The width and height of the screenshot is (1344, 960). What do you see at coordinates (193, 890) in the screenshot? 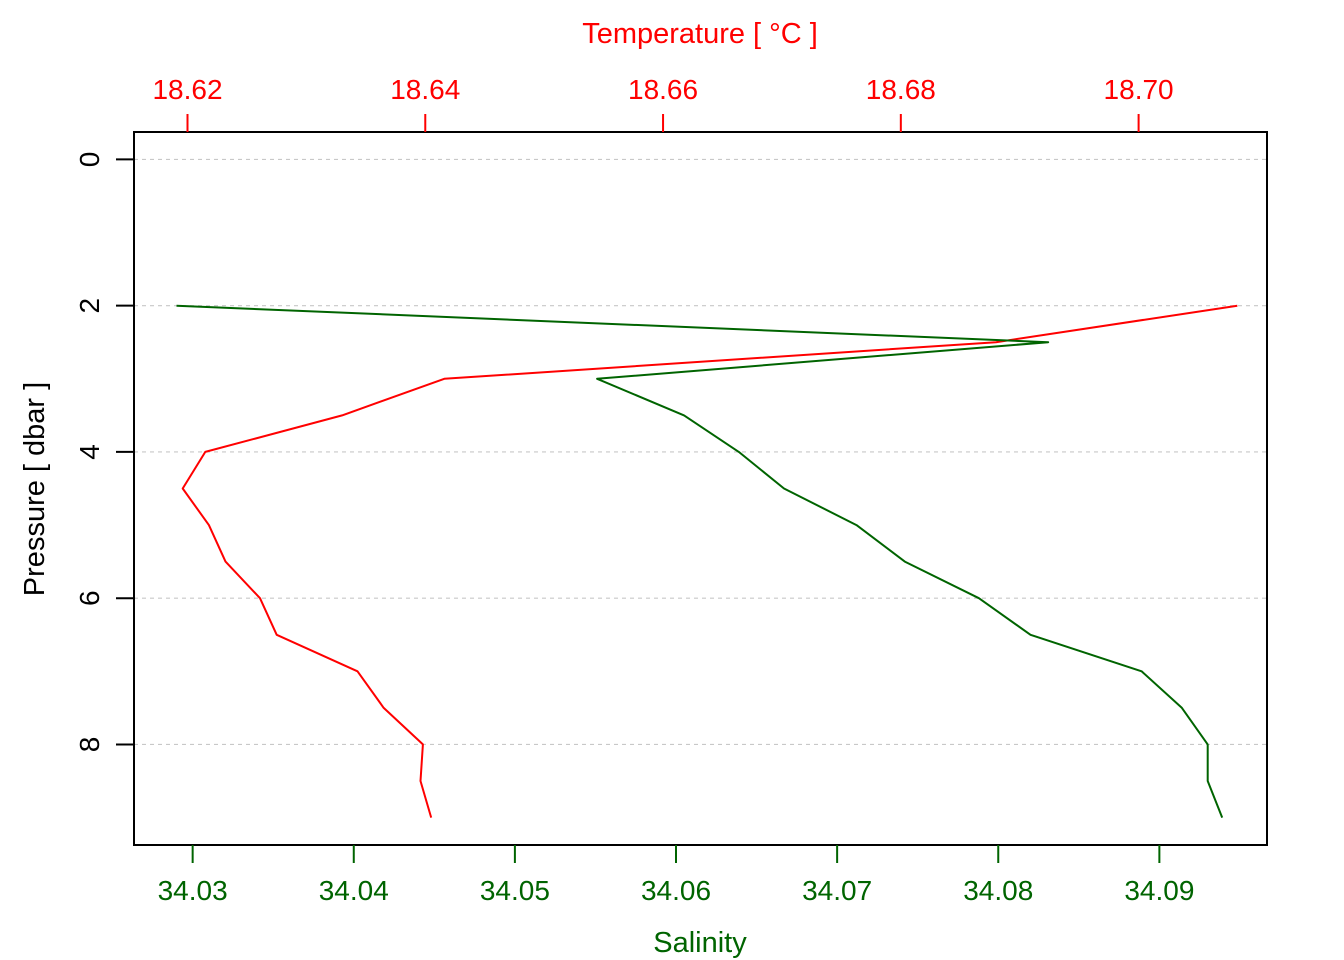
I see `salinity-tick-label: 34.03` at bounding box center [193, 890].